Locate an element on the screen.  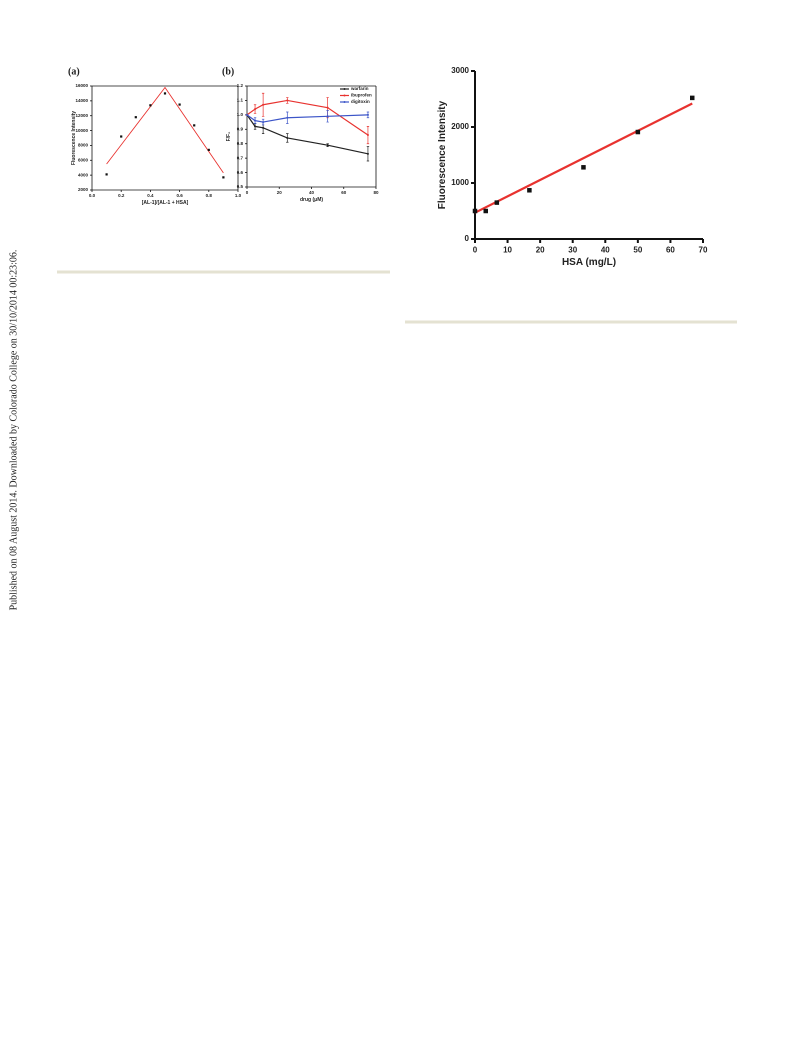
y-tick-label: 0.5 is located at coordinates (240, 186).